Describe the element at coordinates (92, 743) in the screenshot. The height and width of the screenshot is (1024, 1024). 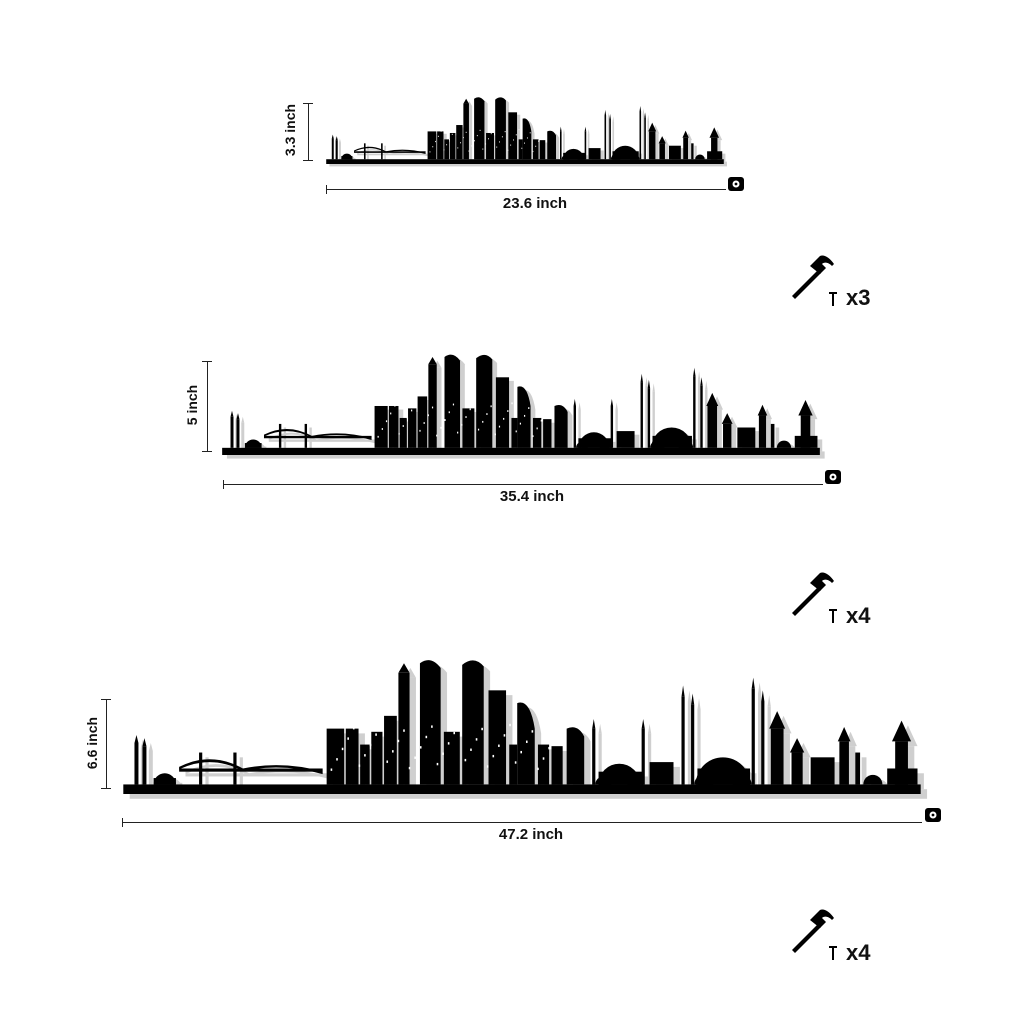
I see `height-label: 6.6 inch` at that location.